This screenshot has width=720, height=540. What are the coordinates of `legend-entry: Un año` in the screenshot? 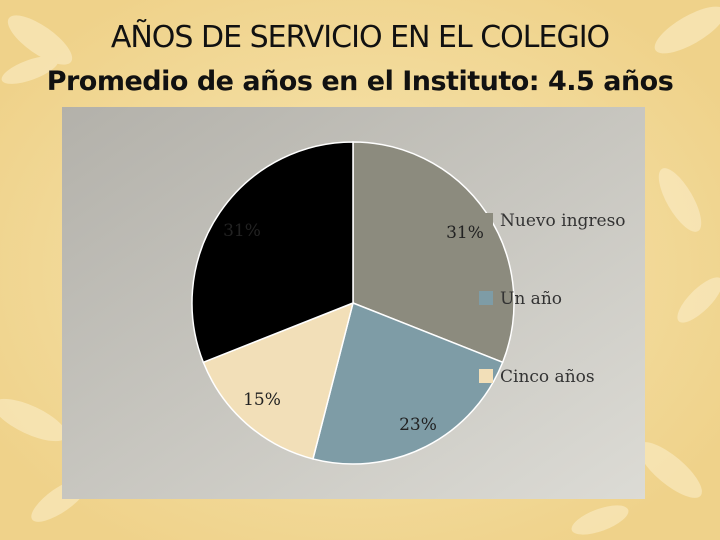 It's located at (520, 299).